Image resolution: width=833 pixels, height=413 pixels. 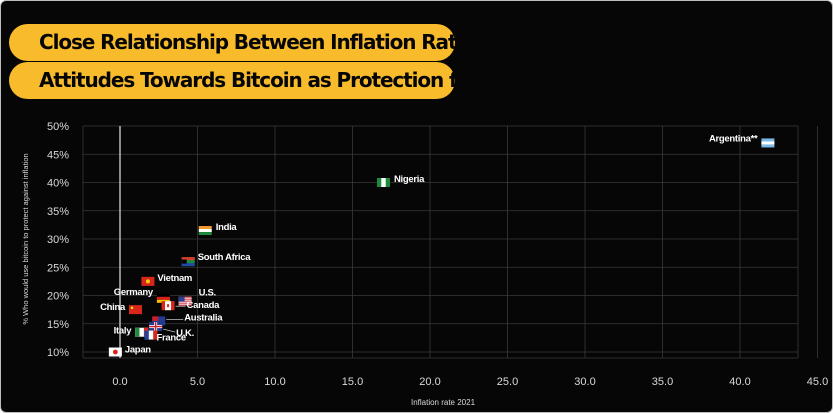 What do you see at coordinates (352, 382) in the screenshot?
I see `x-tick-label: 15.0` at bounding box center [352, 382].